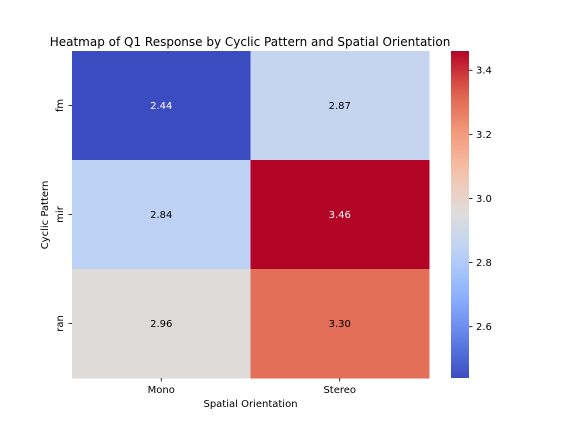 This screenshot has width=576, height=436. I want to click on colorbar-tick-label: 3.4, so click(484, 71).